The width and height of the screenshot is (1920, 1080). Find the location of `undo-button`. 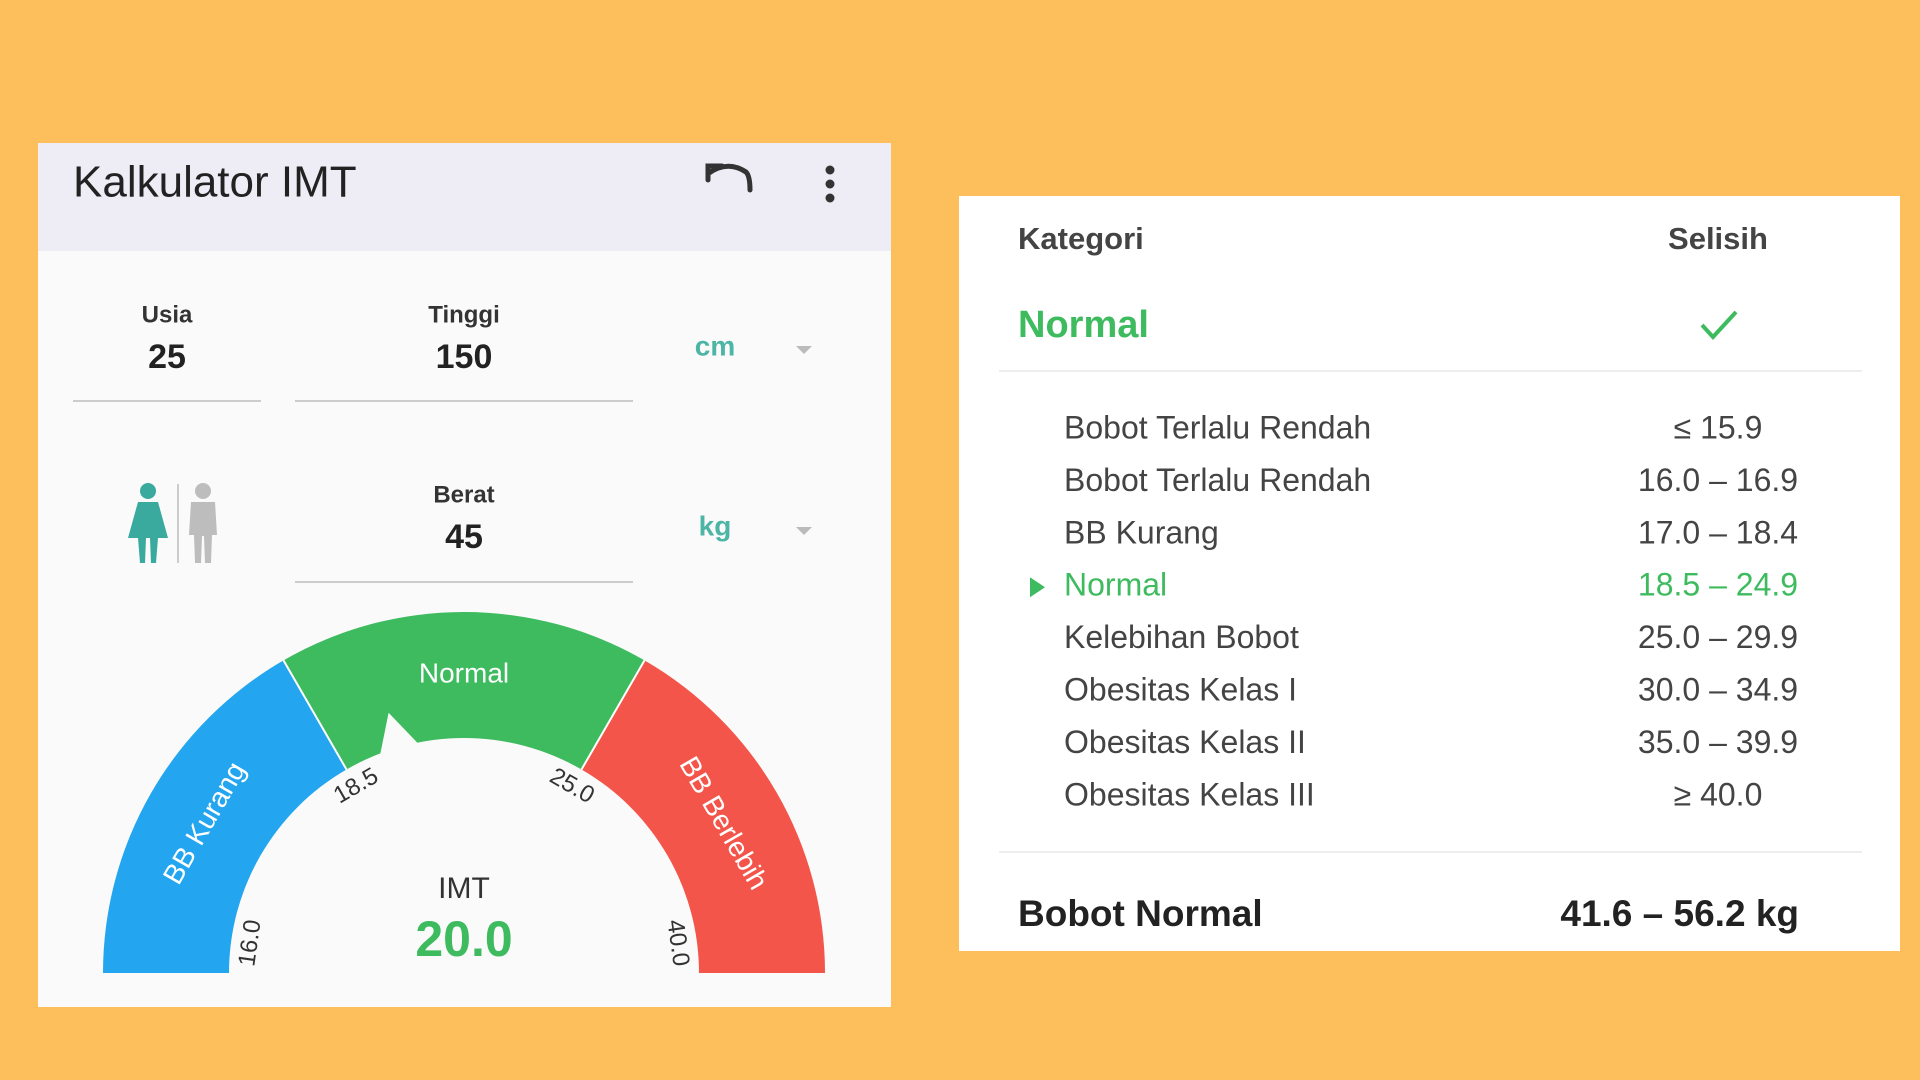

undo-button is located at coordinates (729, 178).